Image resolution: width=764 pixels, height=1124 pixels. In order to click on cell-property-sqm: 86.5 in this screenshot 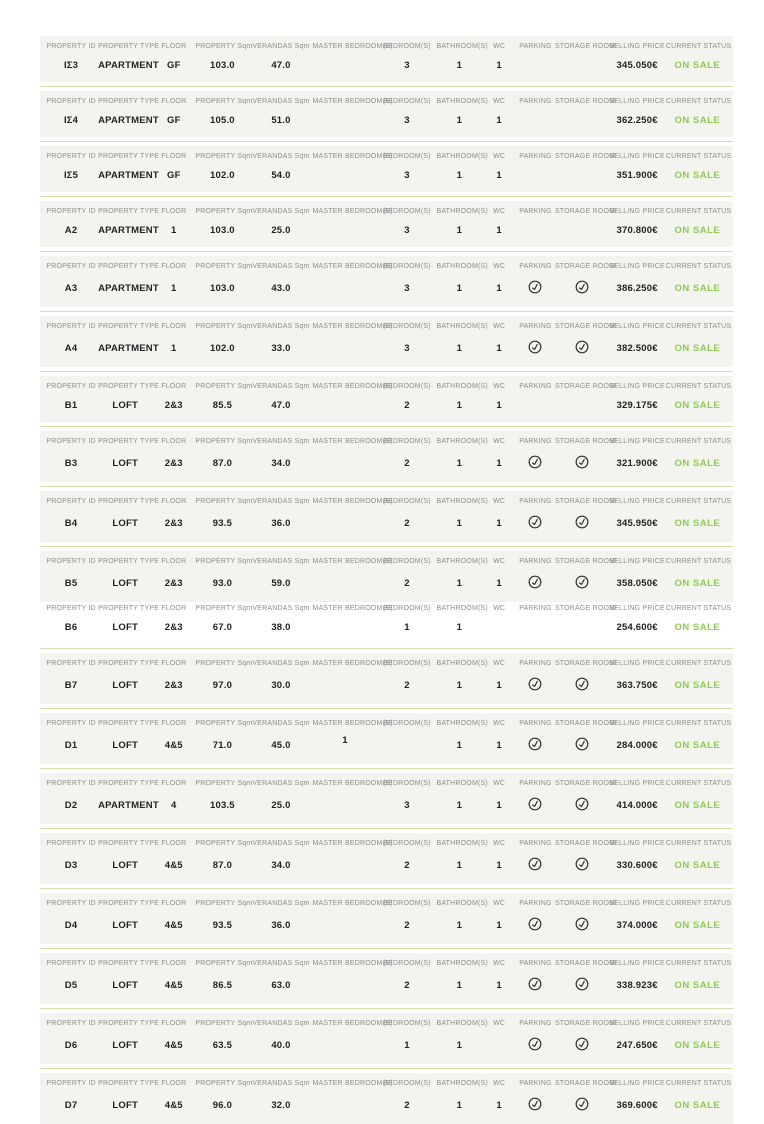, I will do `click(222, 985)`.